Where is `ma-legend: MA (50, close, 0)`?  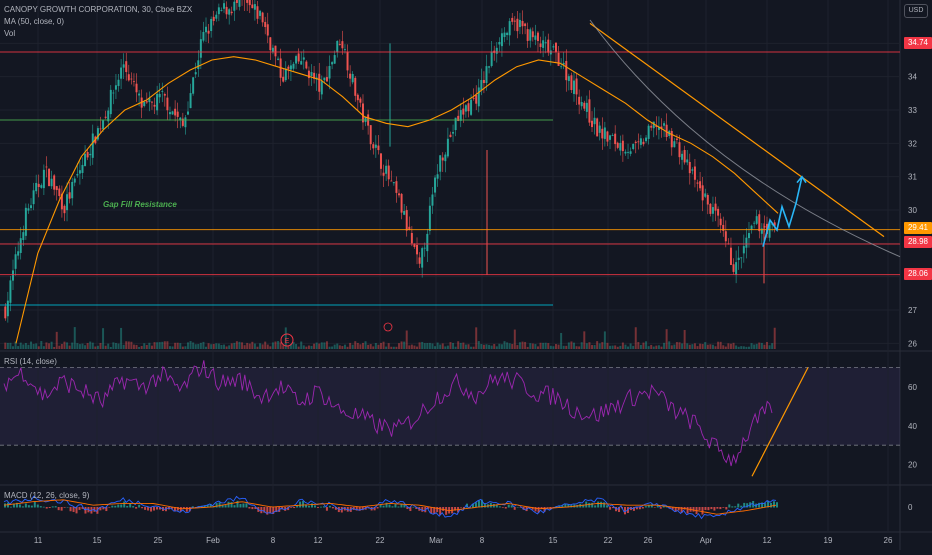 ma-legend: MA (50, close, 0) is located at coordinates (34, 21).